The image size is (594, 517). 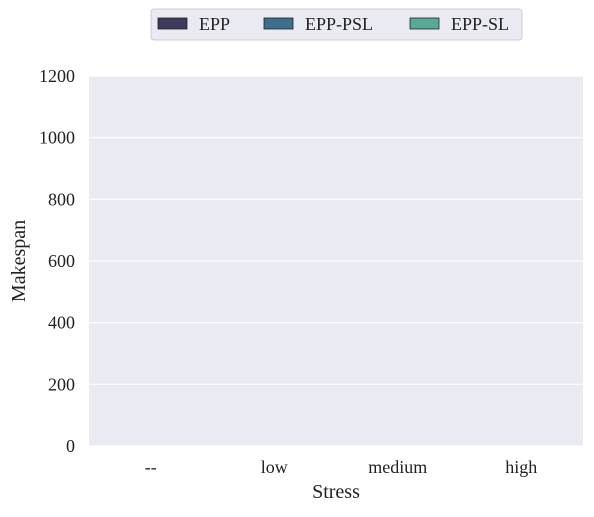 I want to click on y-tick-label: 0, so click(x=70, y=446).